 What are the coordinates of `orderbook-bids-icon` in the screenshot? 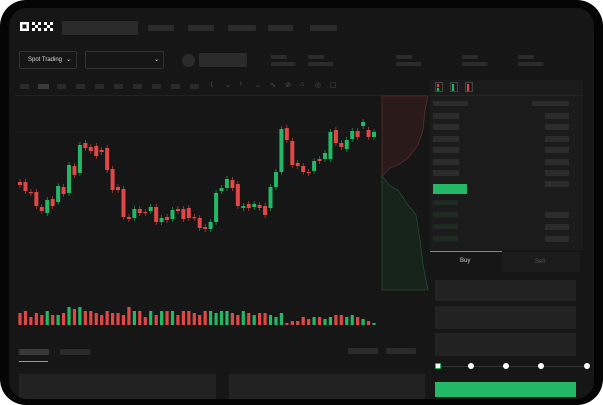 It's located at (454, 87).